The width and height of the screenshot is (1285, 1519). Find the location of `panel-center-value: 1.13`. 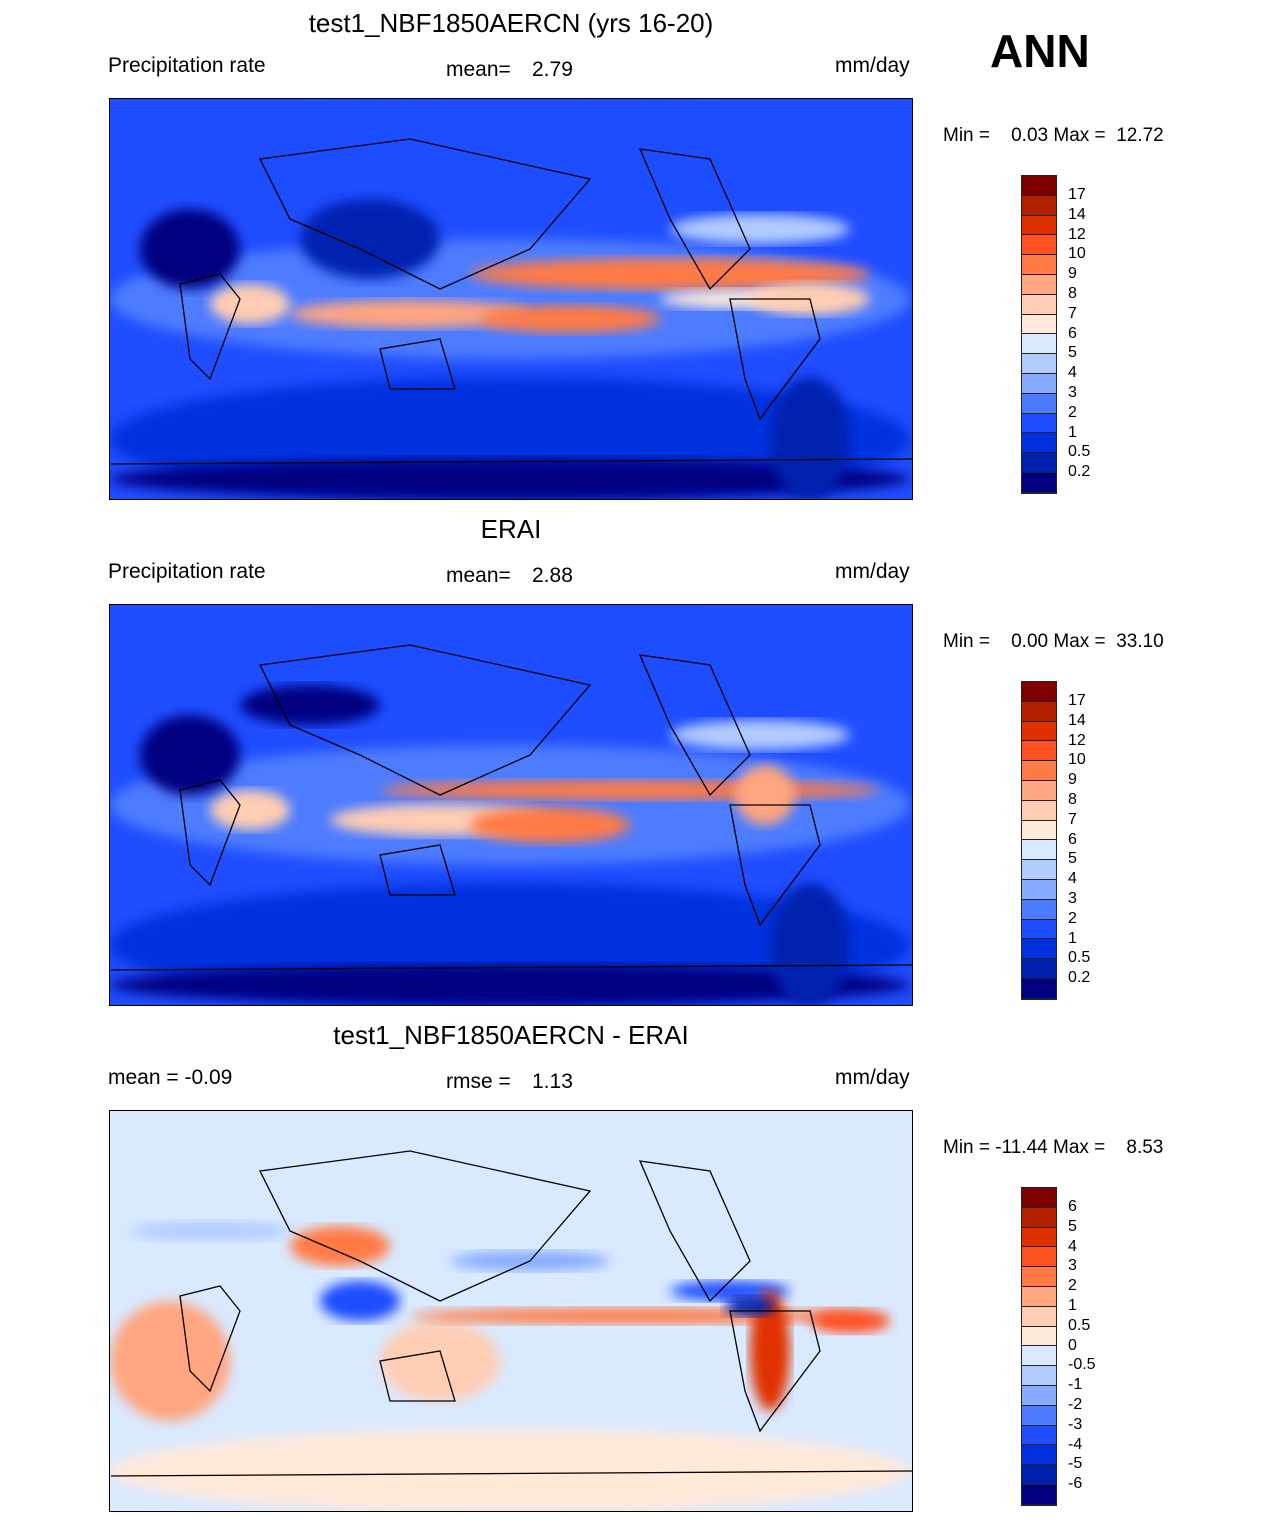

panel-center-value: 1.13 is located at coordinates (552, 1081).